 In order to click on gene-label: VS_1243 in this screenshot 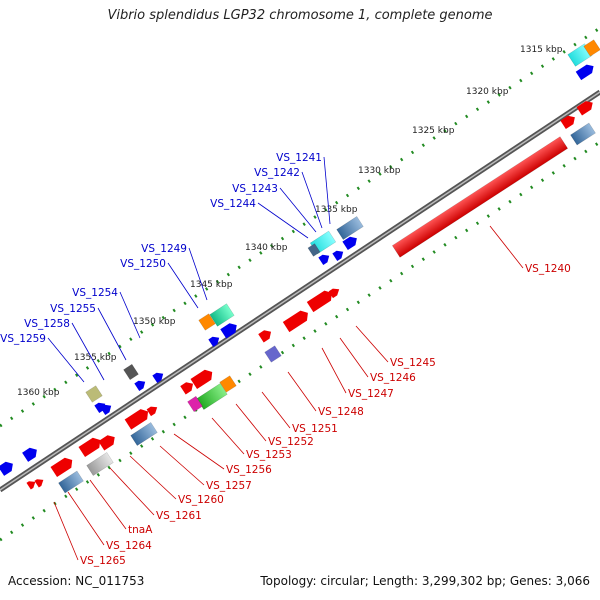, I will do `click(255, 189)`.